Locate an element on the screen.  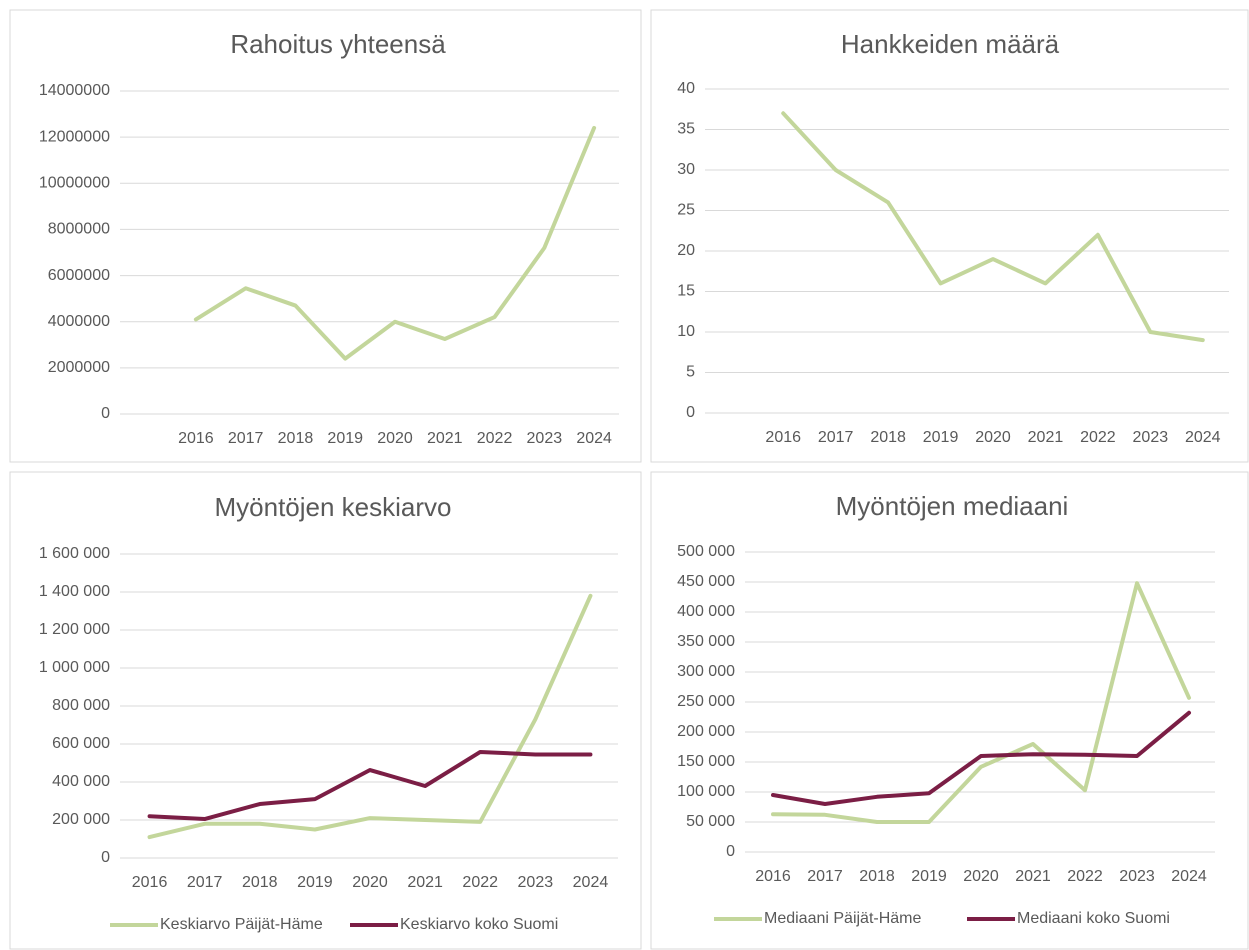
y-tick-label: 1 400 000 is located at coordinates (74, 591).